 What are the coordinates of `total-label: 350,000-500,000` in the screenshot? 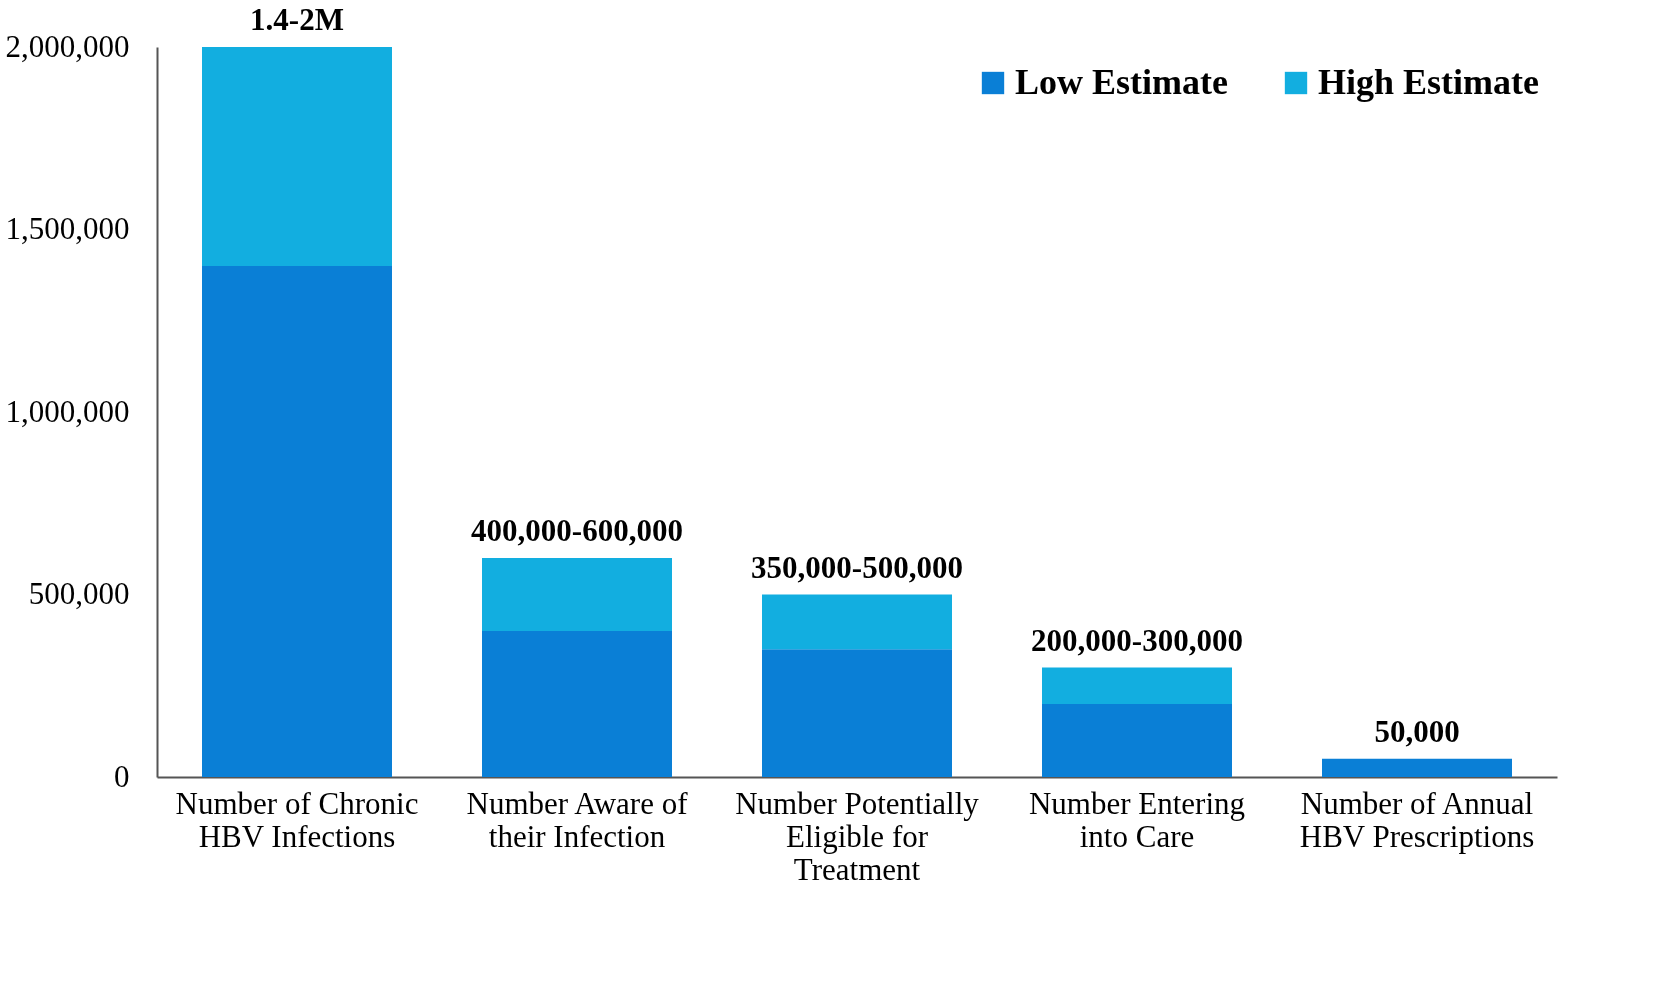 It's located at (857, 567).